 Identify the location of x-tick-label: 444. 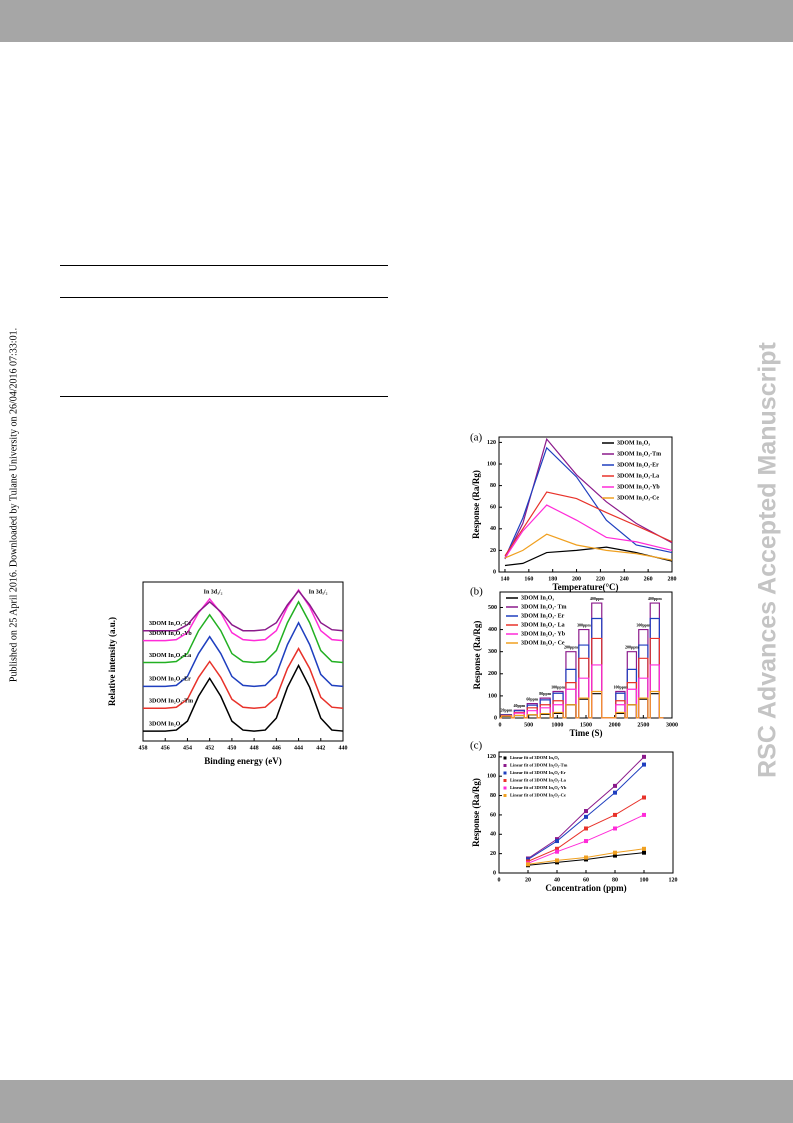
(298, 748).